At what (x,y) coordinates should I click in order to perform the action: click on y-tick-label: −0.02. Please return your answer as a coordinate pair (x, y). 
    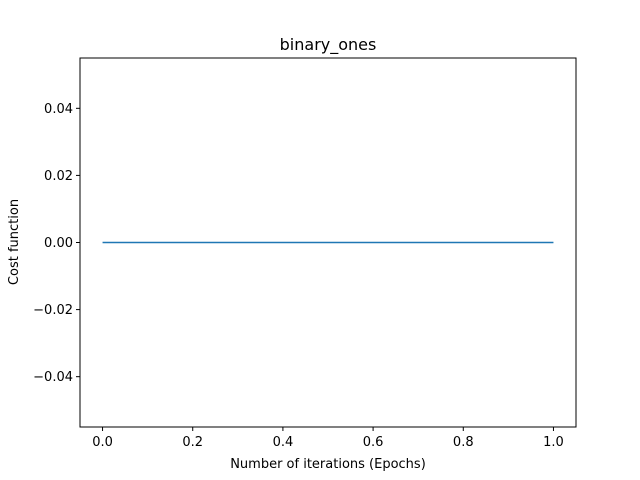
    Looking at the image, I should click on (53, 310).